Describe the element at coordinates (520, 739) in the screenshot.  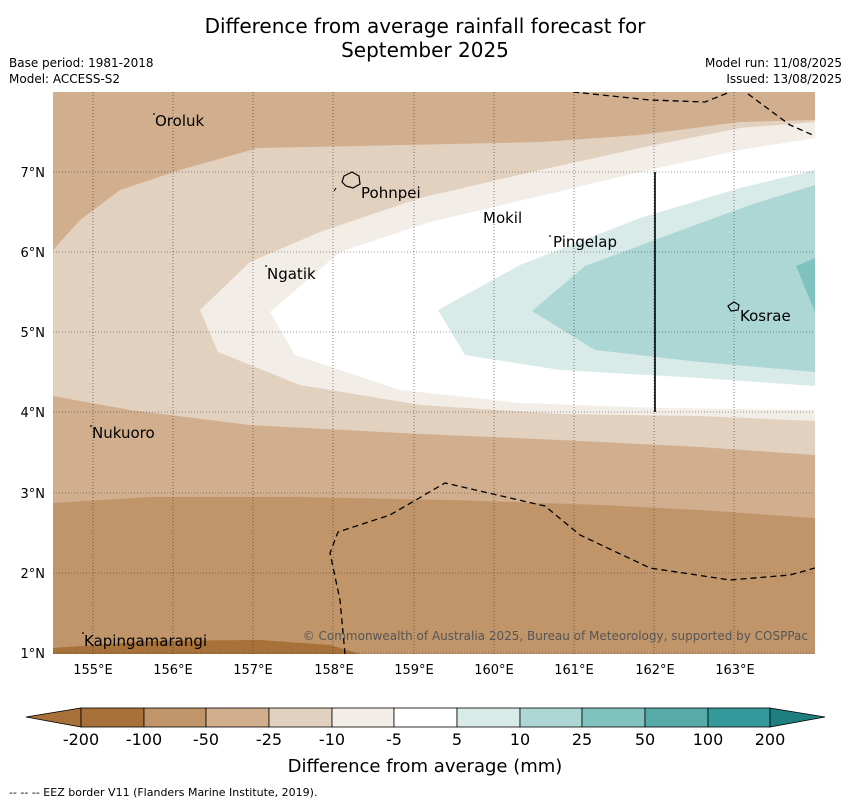
I see `colorbar-label: 10` at that location.